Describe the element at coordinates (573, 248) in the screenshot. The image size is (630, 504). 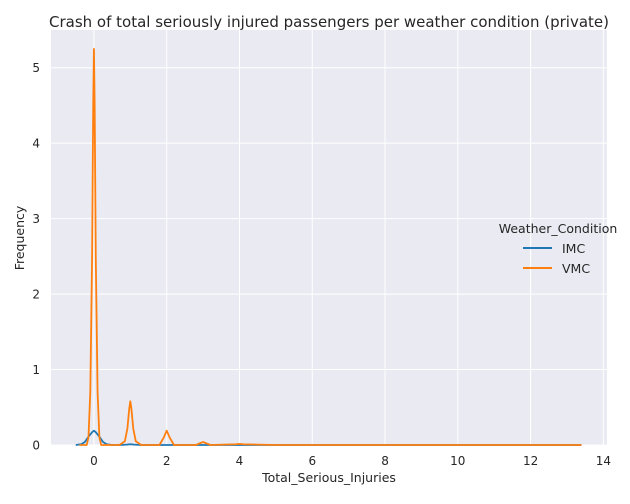
I see `legend-label-imc: IMC` at that location.